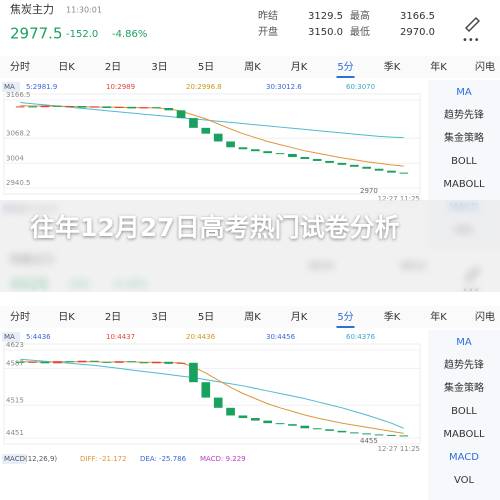 The height and width of the screenshot is (500, 500). What do you see at coordinates (417, 16) in the screenshot?
I see `stat-value: 3166.5` at bounding box center [417, 16].